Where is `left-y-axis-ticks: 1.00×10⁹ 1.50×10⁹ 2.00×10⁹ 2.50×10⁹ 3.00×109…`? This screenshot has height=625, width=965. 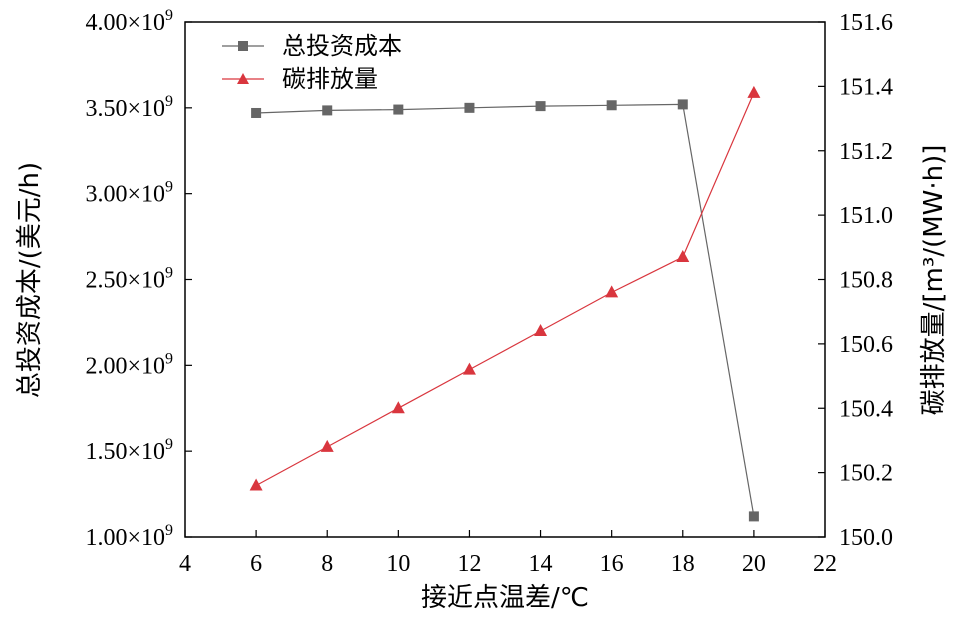
left-y-axis-ticks: 1.00×10⁹ 1.50×10⁹ 2.00×10⁹ 2.50×10⁹ 3.00×109… is located at coordinates (138, 279).